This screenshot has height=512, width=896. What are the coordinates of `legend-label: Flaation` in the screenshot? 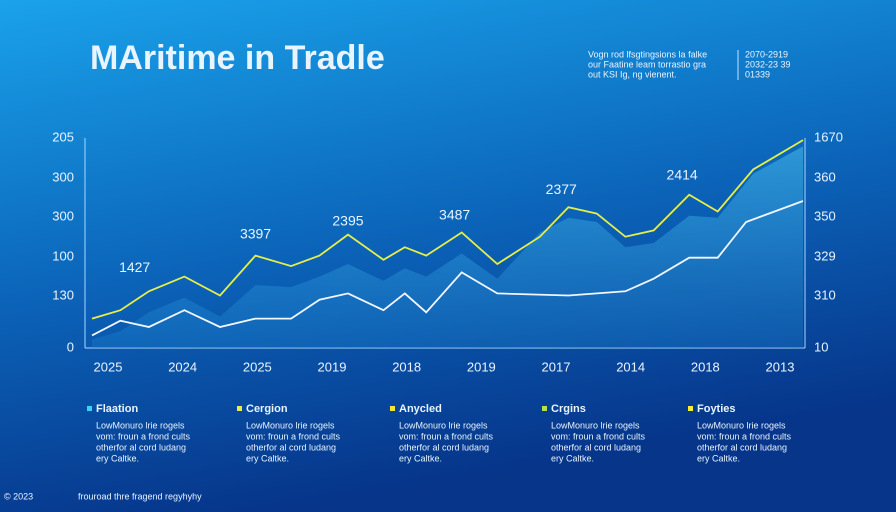 It's located at (117, 409).